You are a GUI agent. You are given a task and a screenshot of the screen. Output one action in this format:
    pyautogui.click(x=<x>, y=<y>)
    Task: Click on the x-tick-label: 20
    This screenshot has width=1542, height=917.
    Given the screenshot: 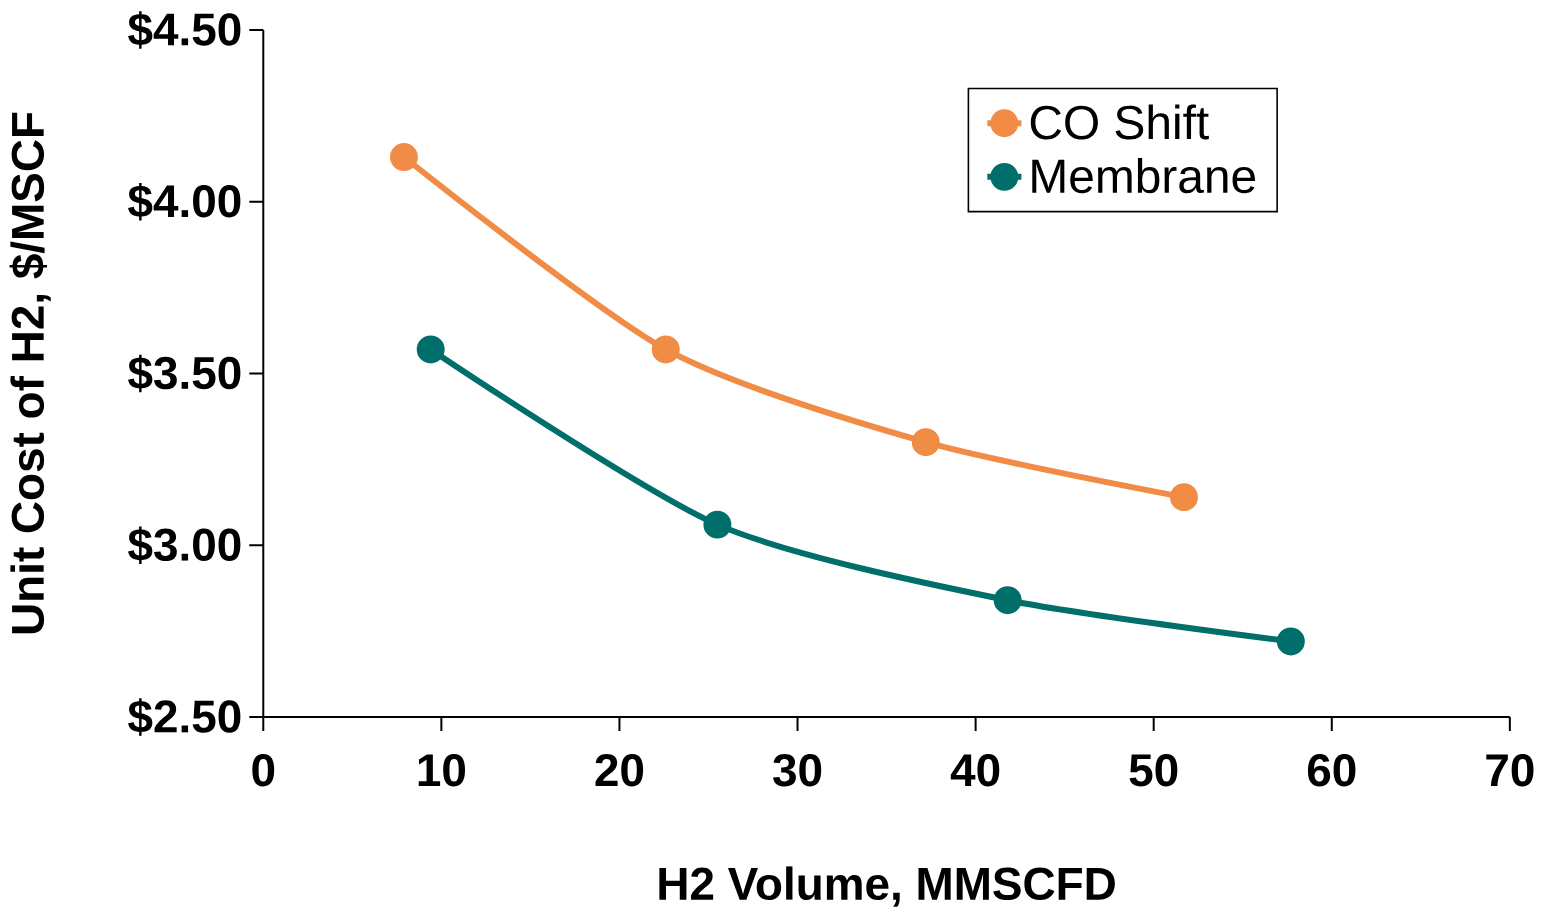 What is the action you would take?
    pyautogui.click(x=619, y=770)
    